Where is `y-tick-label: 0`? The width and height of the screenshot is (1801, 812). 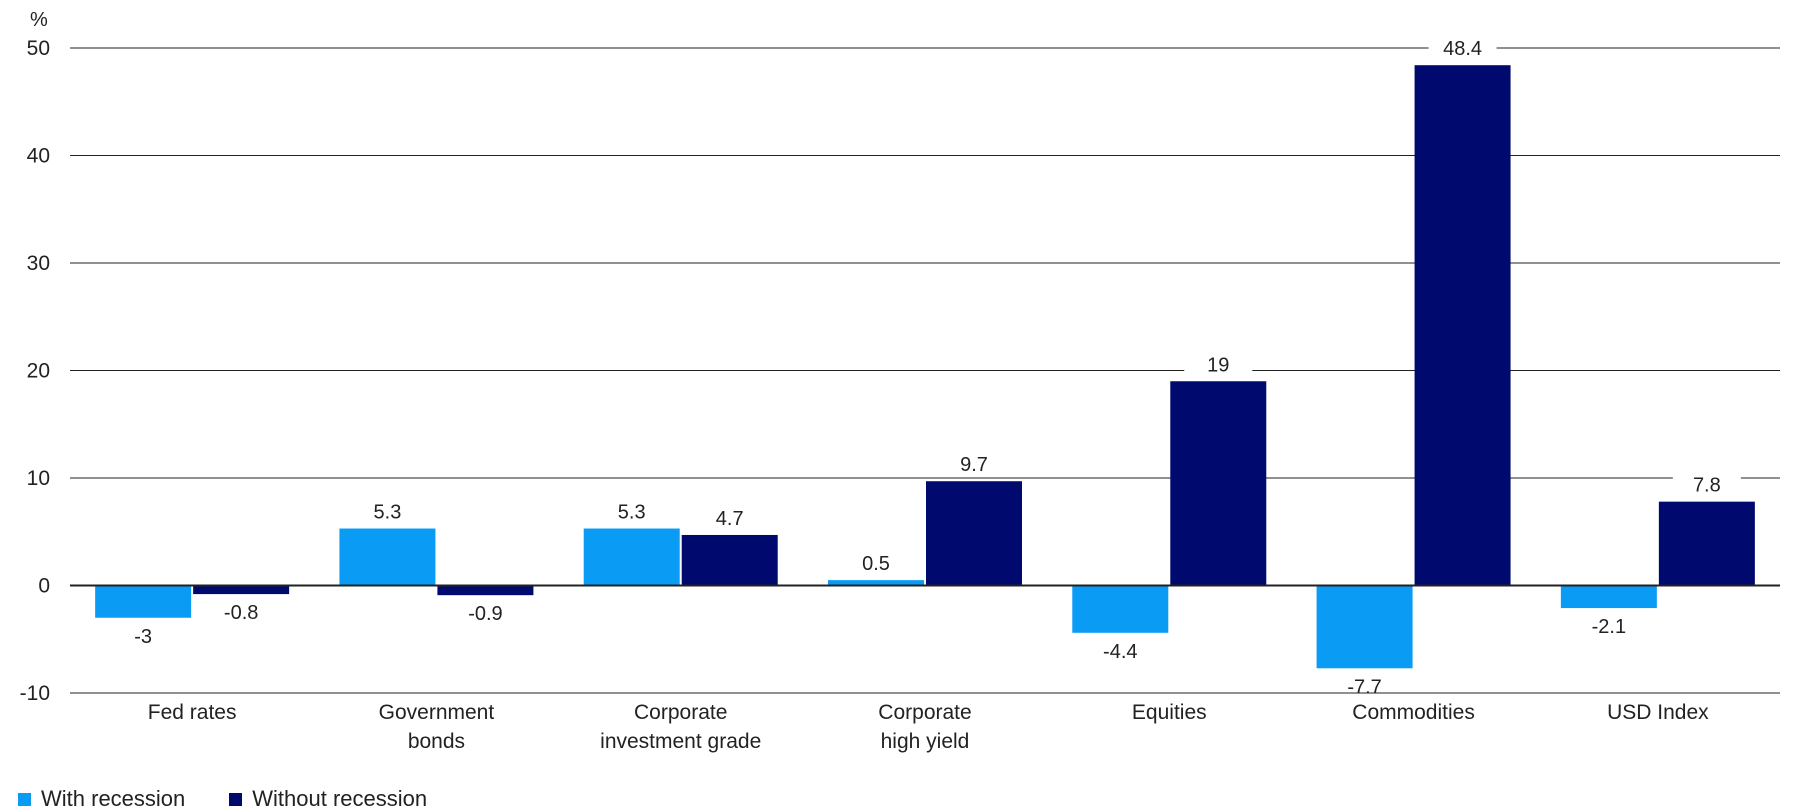 y-tick-label: 0 is located at coordinates (44, 586).